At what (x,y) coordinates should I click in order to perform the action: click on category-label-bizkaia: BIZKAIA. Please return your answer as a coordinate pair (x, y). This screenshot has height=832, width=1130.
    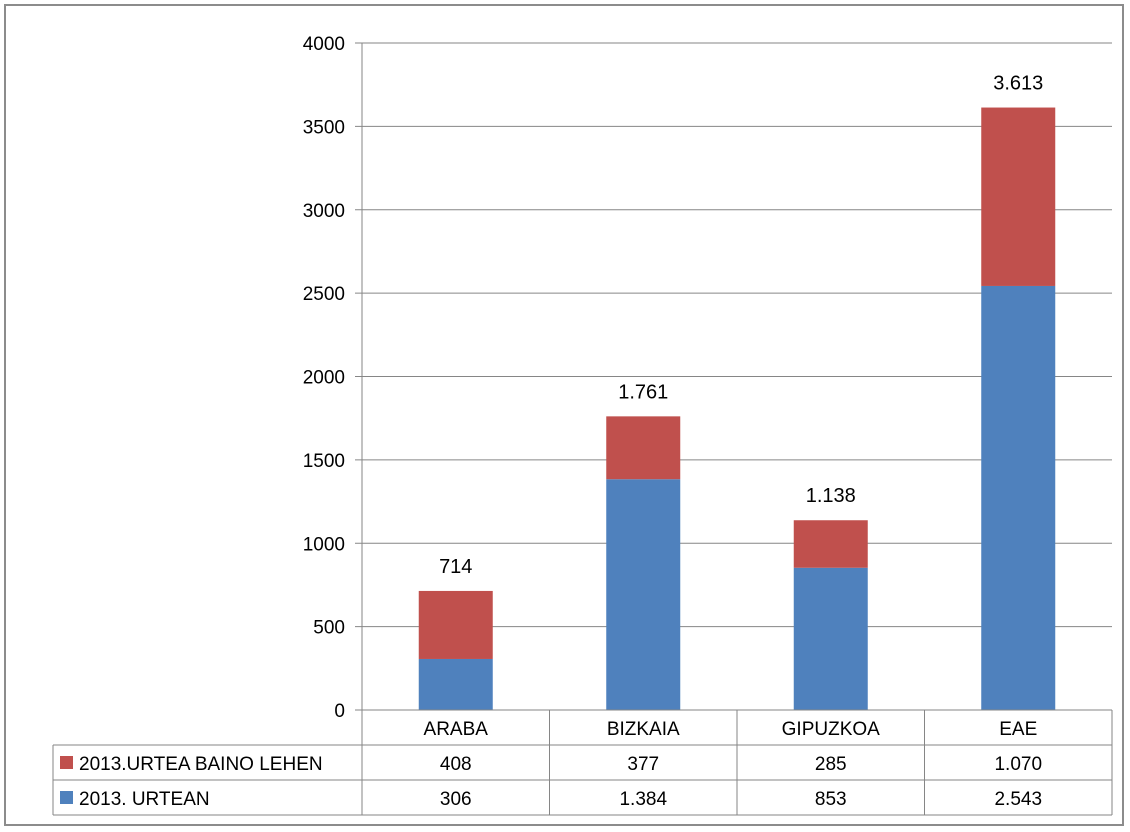
    Looking at the image, I should click on (643, 729).